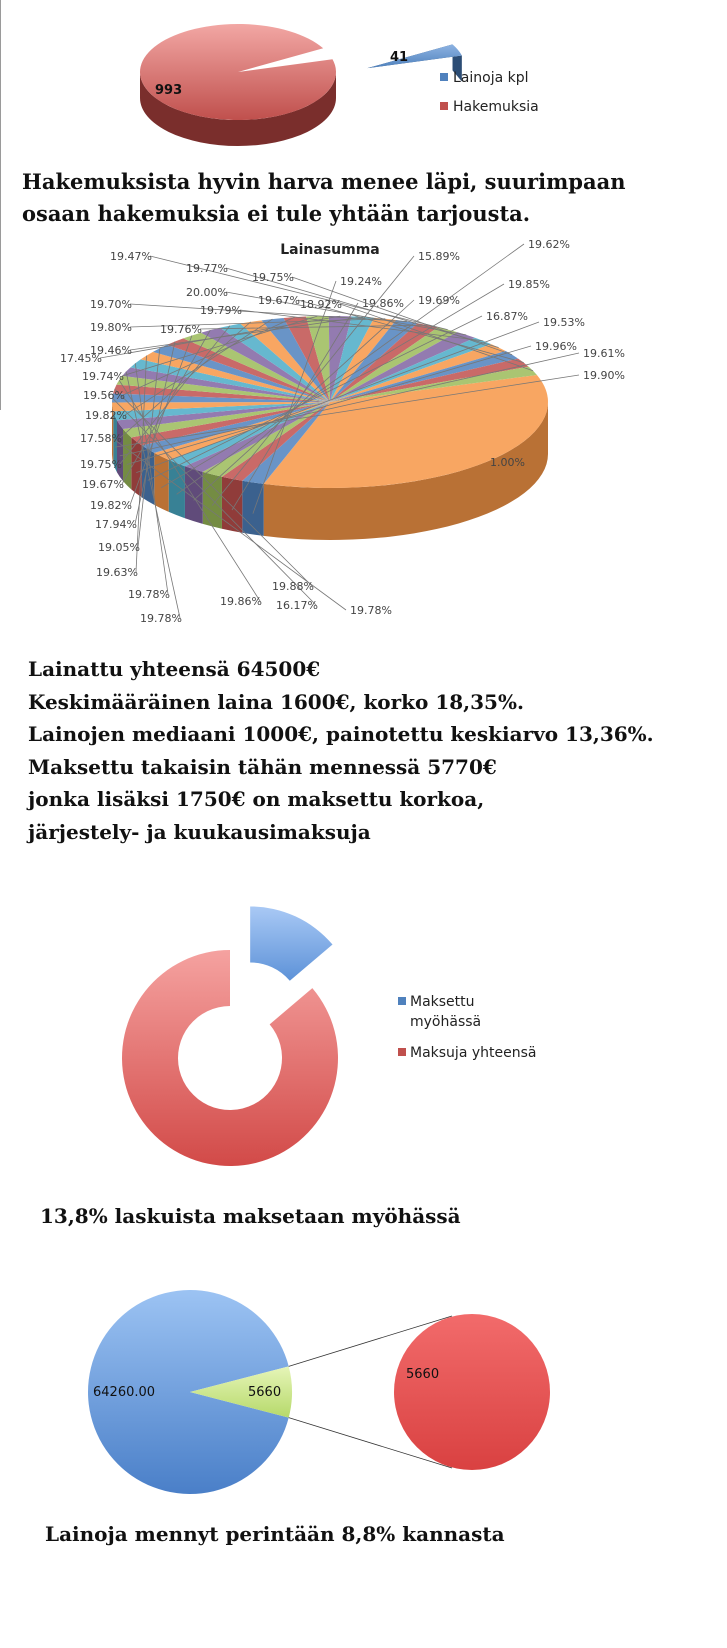  Describe the element at coordinates (564, 322) in the screenshot. I see `data-label-8: 19.53%` at that location.